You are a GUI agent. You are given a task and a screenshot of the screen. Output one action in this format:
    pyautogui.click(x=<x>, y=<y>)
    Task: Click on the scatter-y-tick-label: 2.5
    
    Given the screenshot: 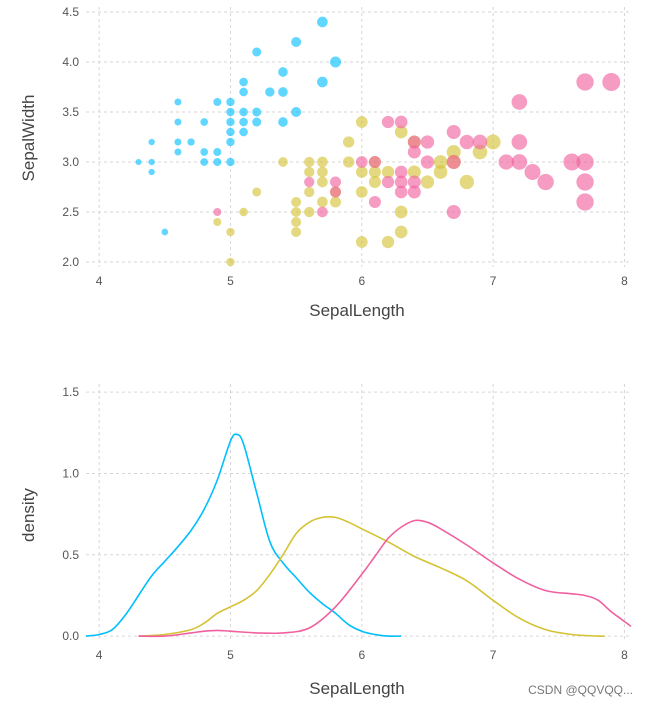 What is the action you would take?
    pyautogui.click(x=70, y=212)
    